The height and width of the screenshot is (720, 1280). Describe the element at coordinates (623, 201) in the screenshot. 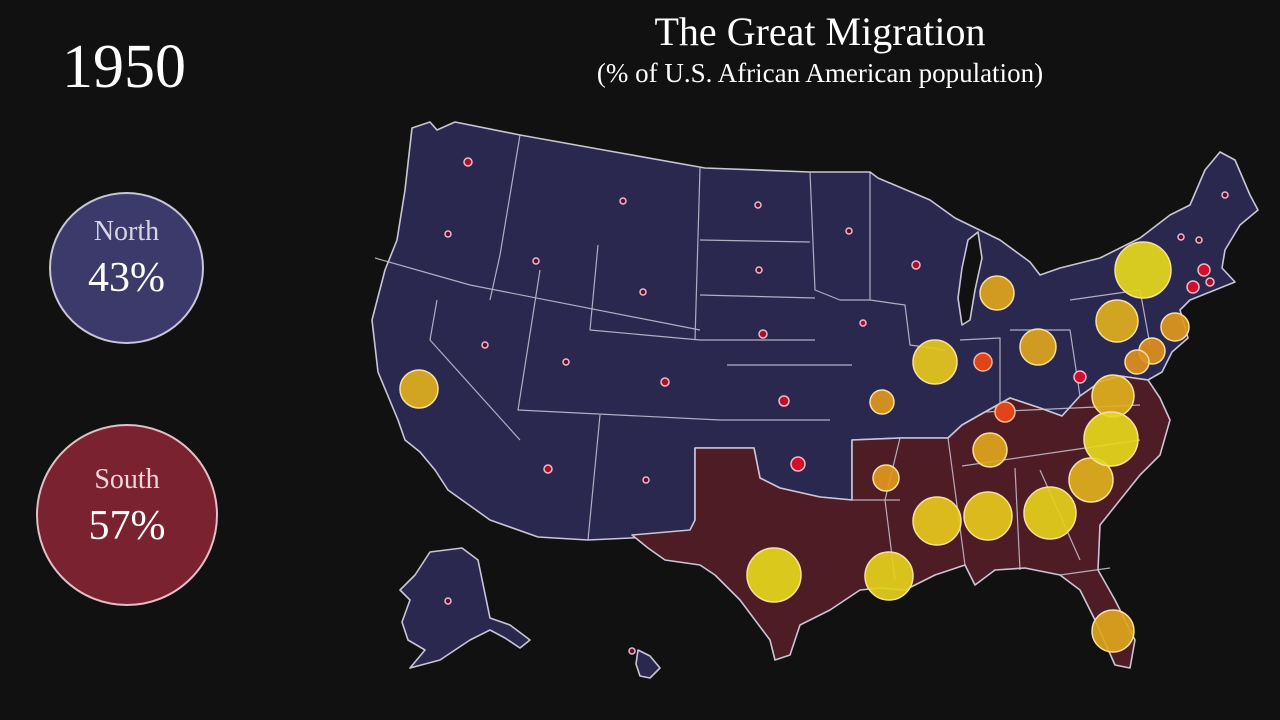

I see `bubble-MT` at that location.